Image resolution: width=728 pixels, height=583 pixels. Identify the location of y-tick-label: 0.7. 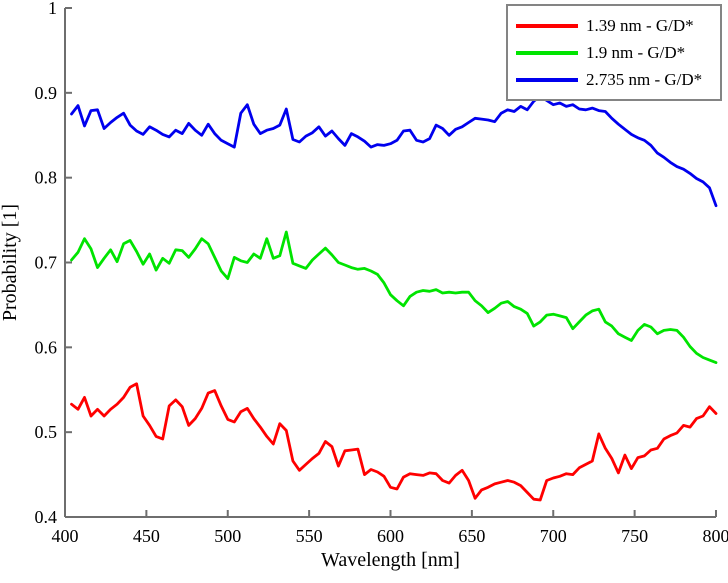
(46, 263).